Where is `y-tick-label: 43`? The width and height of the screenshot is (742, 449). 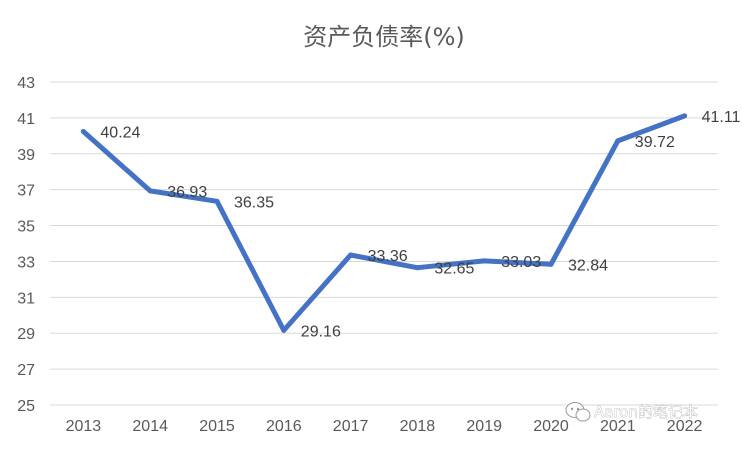 y-tick-label: 43 is located at coordinates (26, 83).